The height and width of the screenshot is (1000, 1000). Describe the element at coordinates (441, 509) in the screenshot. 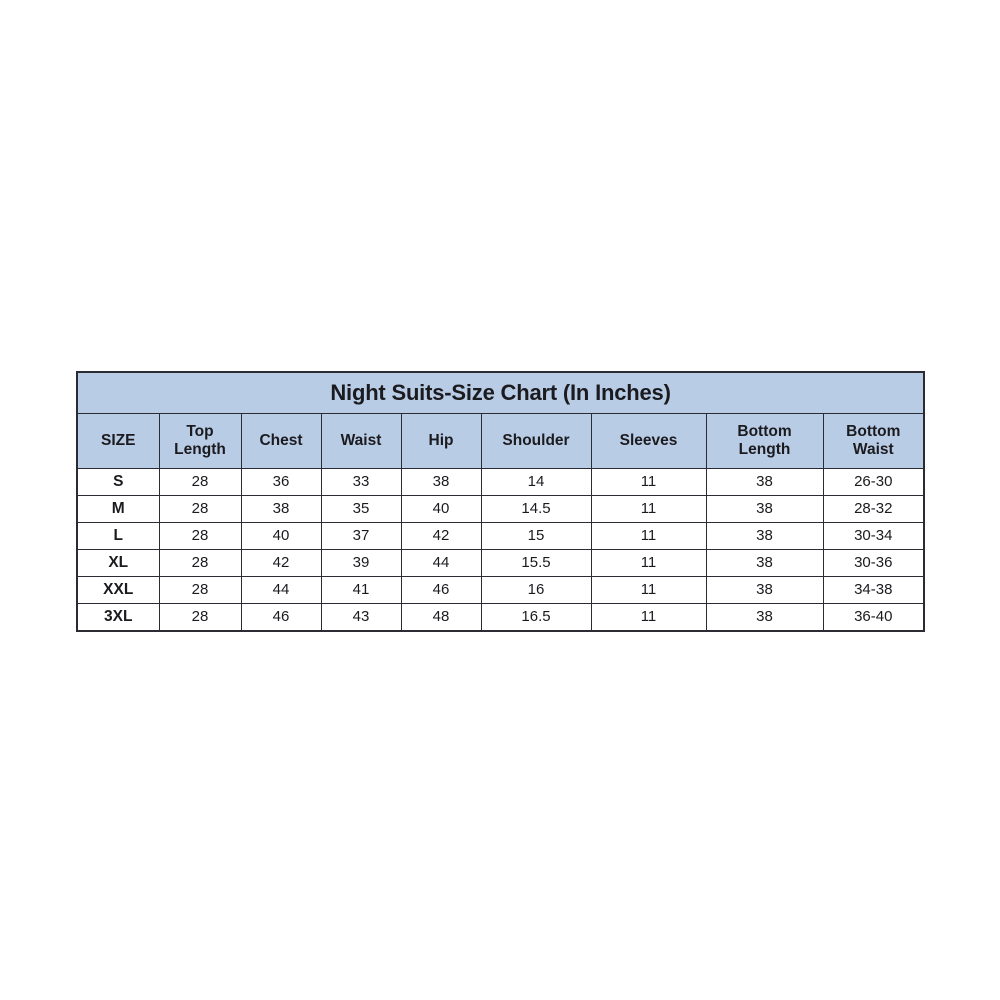

I see `cell-hip: 40` at that location.